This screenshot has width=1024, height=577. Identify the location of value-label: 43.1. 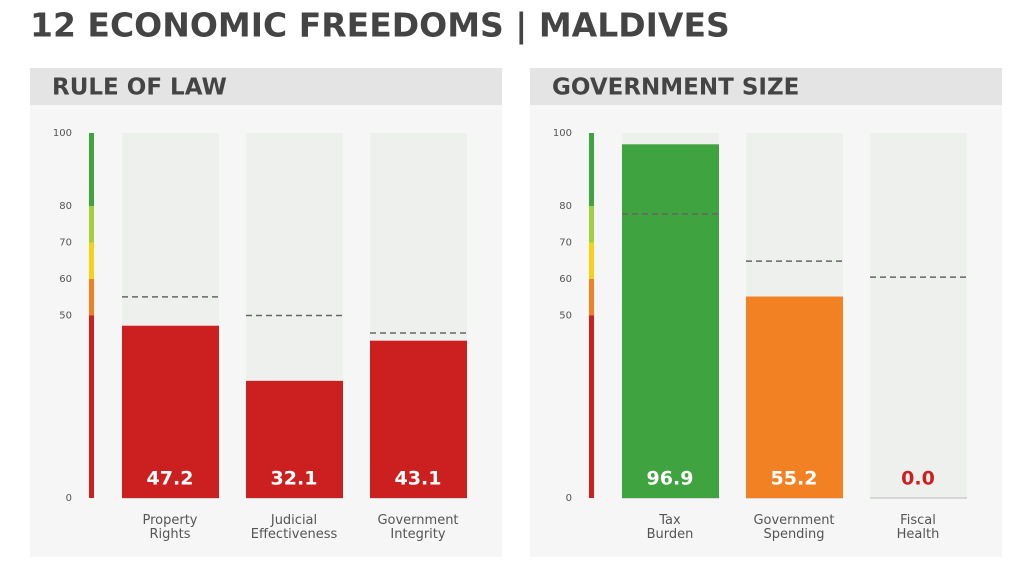
(418, 479).